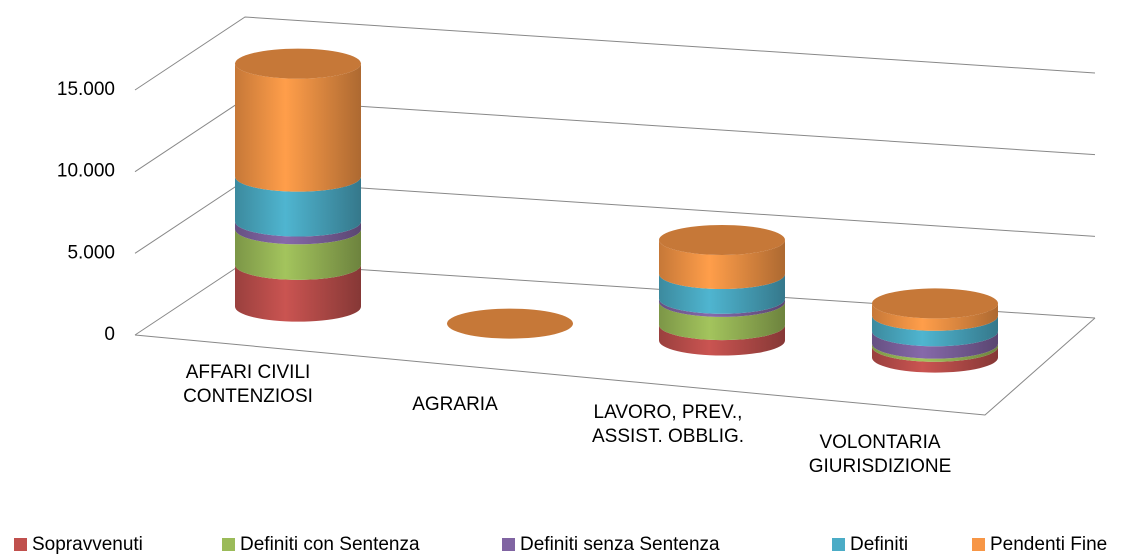 This screenshot has width=1140, height=556. Describe the element at coordinates (86, 171) in the screenshot. I see `y-tick-label: 10.000` at that location.